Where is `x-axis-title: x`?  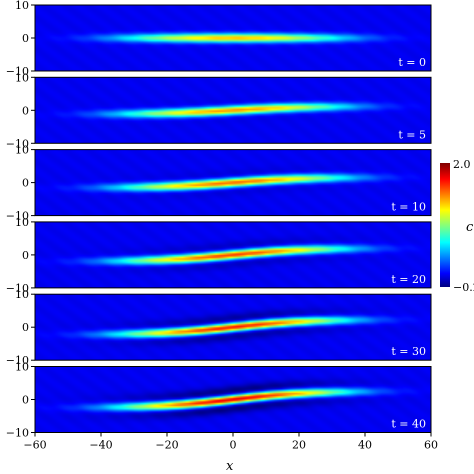 x-axis-title: x is located at coordinates (230, 466).